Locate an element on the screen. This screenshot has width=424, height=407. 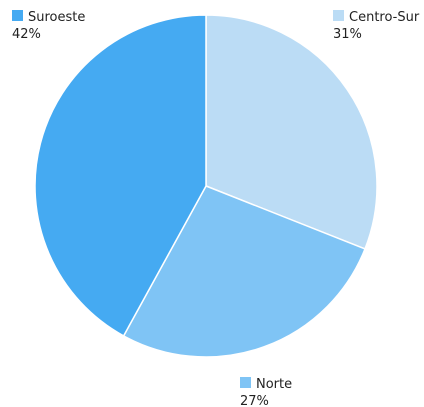
slice-label-suroeste: Suroeste is located at coordinates (56, 17).